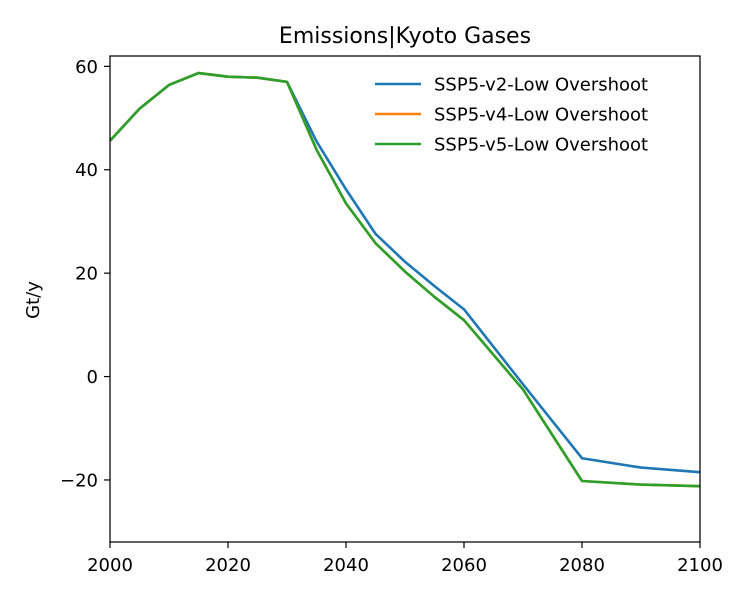 The height and width of the screenshot is (604, 750). What do you see at coordinates (92, 377) in the screenshot?
I see `y-tick-label: 0` at bounding box center [92, 377].